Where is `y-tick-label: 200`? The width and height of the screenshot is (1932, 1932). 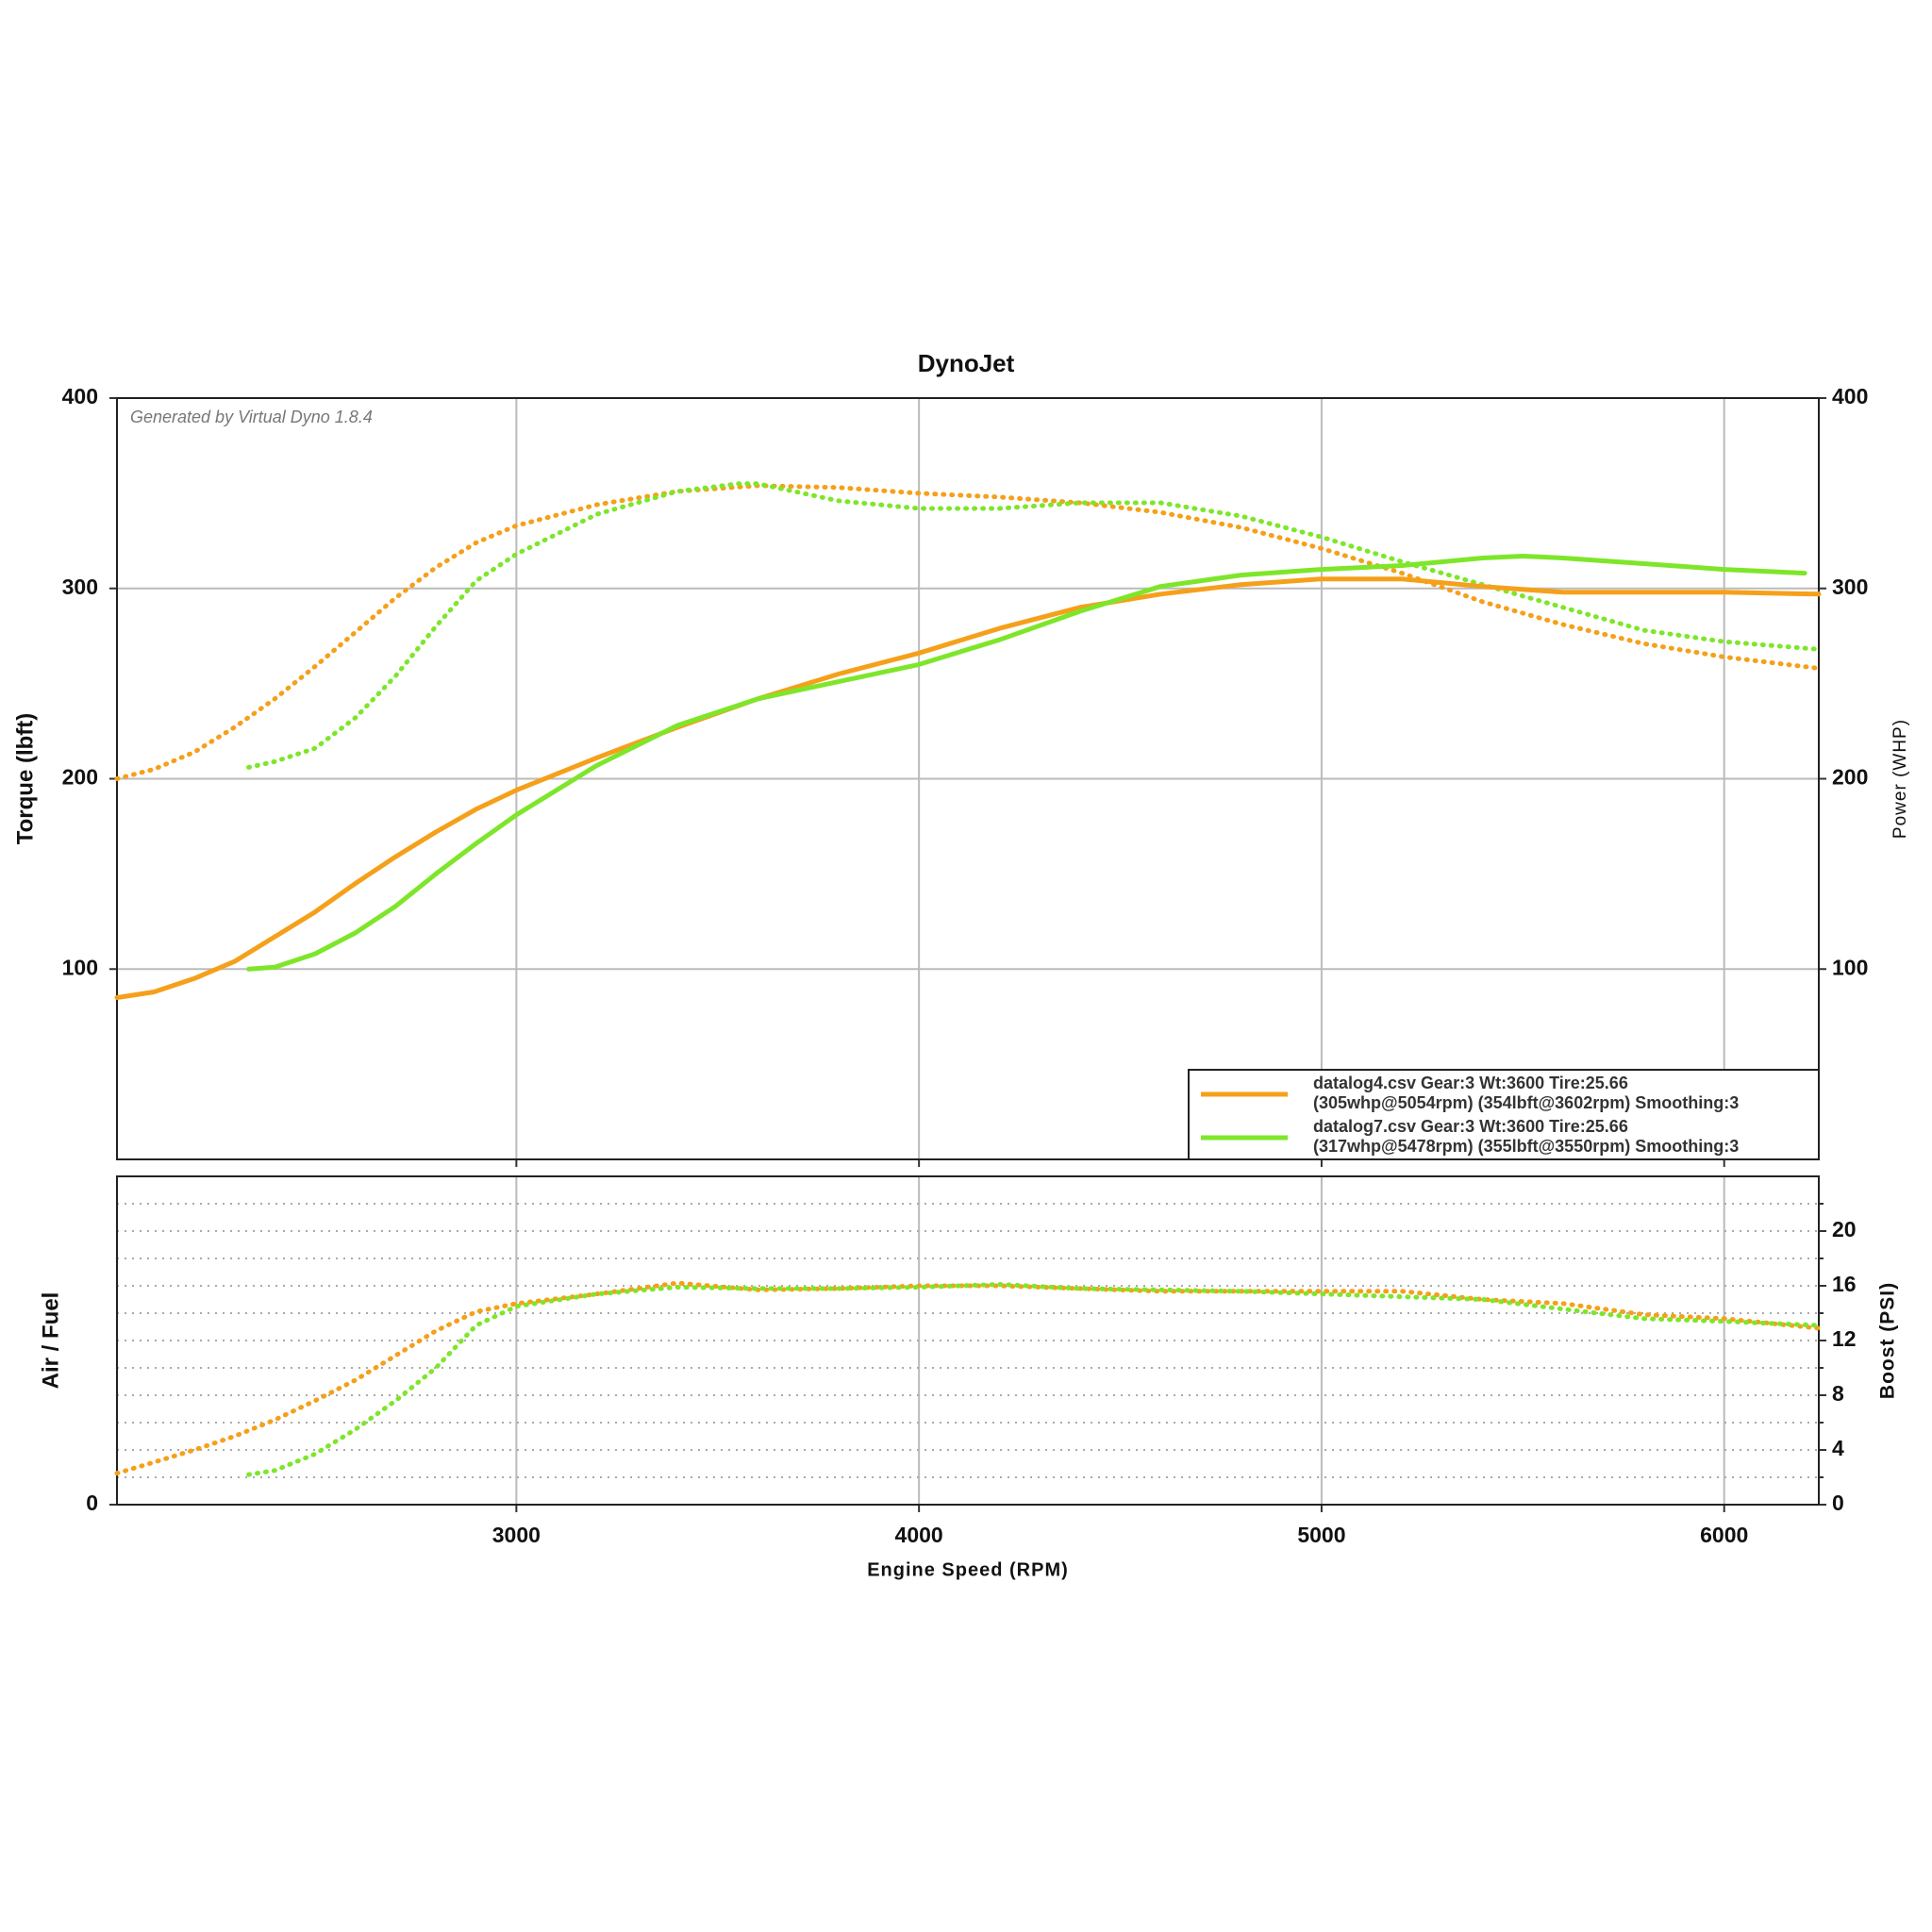
y-tick-label: 200 is located at coordinates (80, 778).